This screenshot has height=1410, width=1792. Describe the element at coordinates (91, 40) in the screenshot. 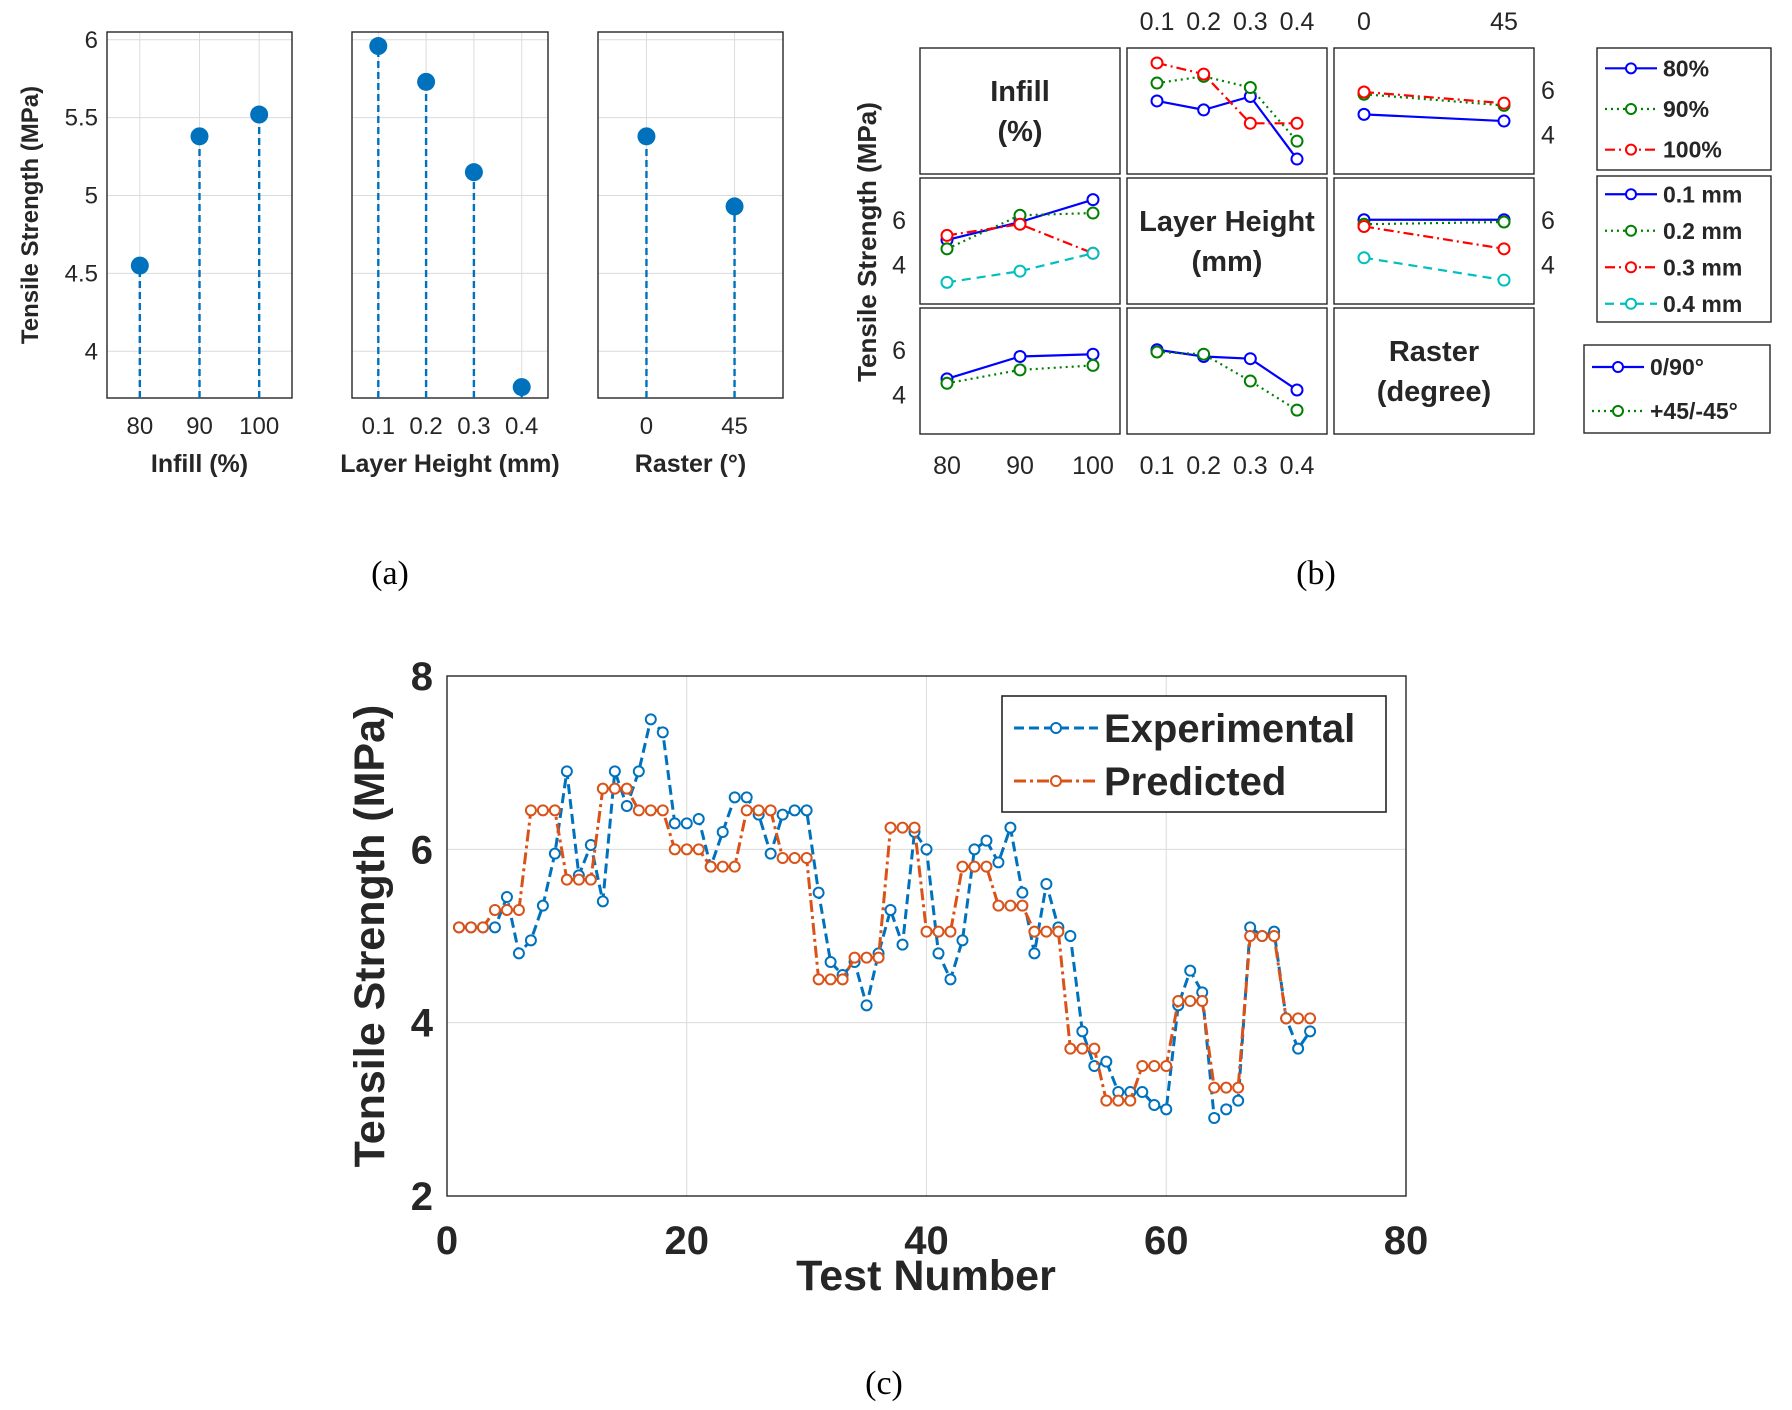

I see `a-ytick-label: 6` at that location.